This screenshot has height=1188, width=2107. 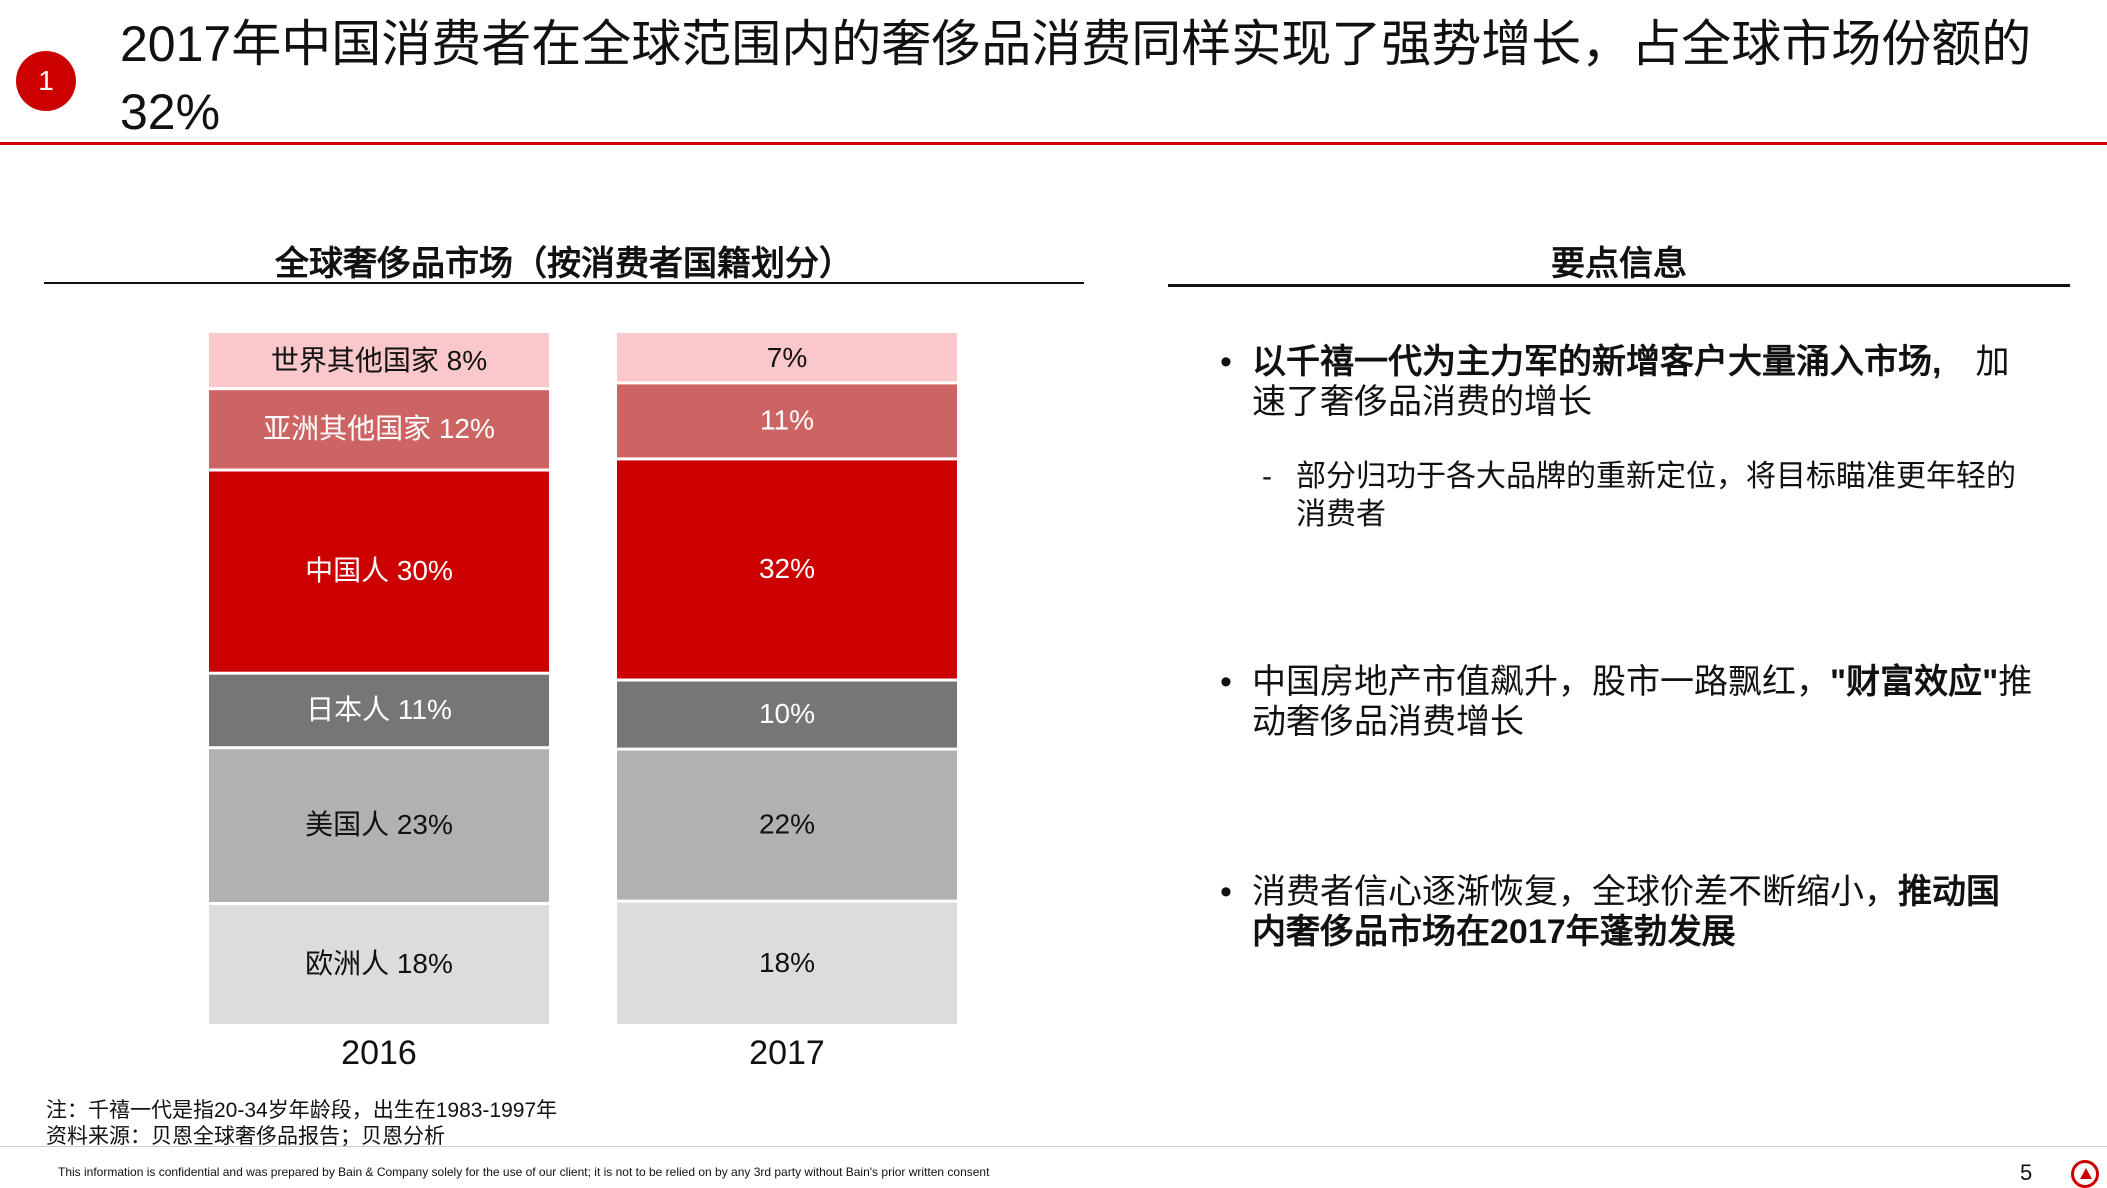 What do you see at coordinates (1267, 476) in the screenshot?
I see `sub-dash: -` at bounding box center [1267, 476].